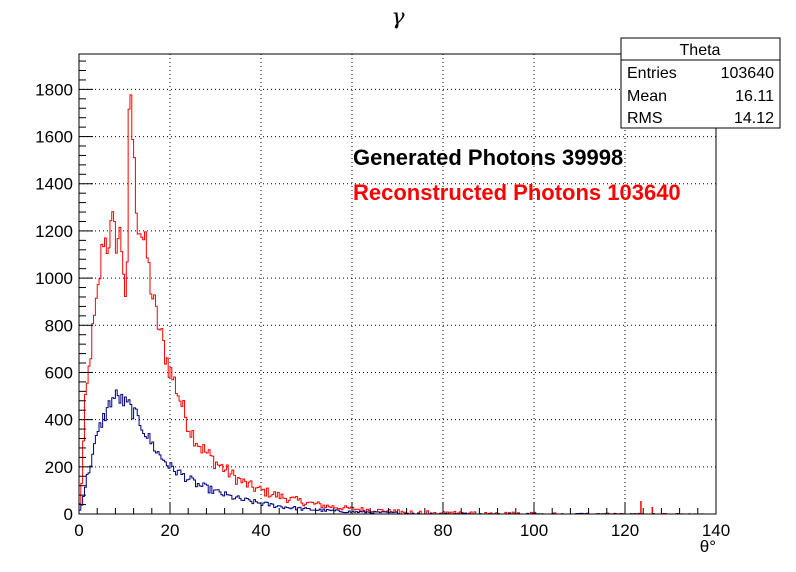  Describe the element at coordinates (352, 530) in the screenshot. I see `x-tick-label: 60` at that location.